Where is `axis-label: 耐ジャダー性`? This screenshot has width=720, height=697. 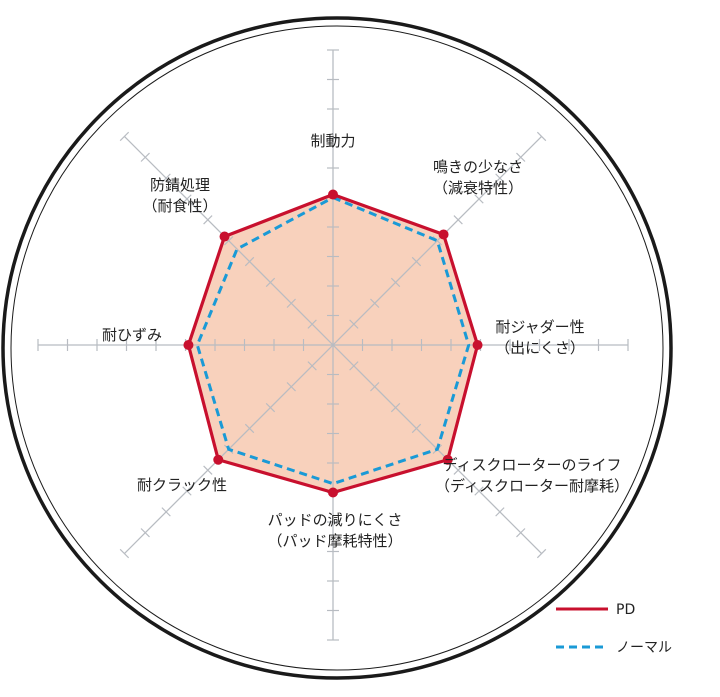 axis-label: 耐ジャダー性 is located at coordinates (539, 327).